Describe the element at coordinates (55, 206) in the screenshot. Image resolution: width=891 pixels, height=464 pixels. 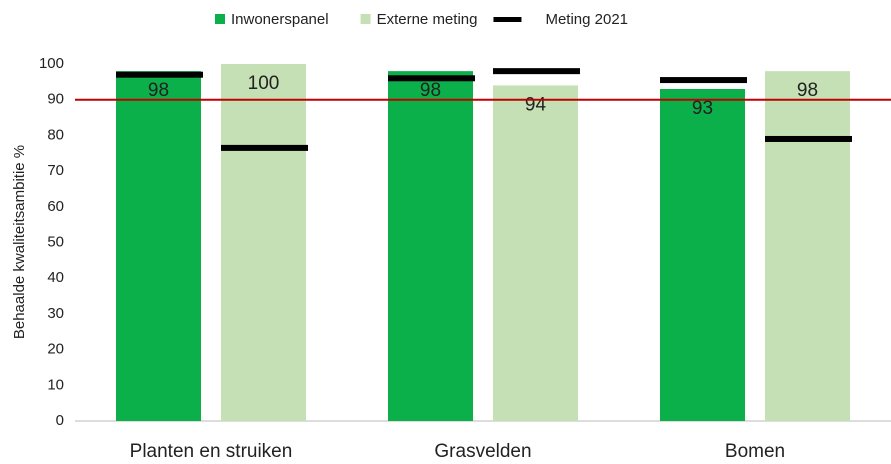
I see `y-tick-label: 60` at that location.